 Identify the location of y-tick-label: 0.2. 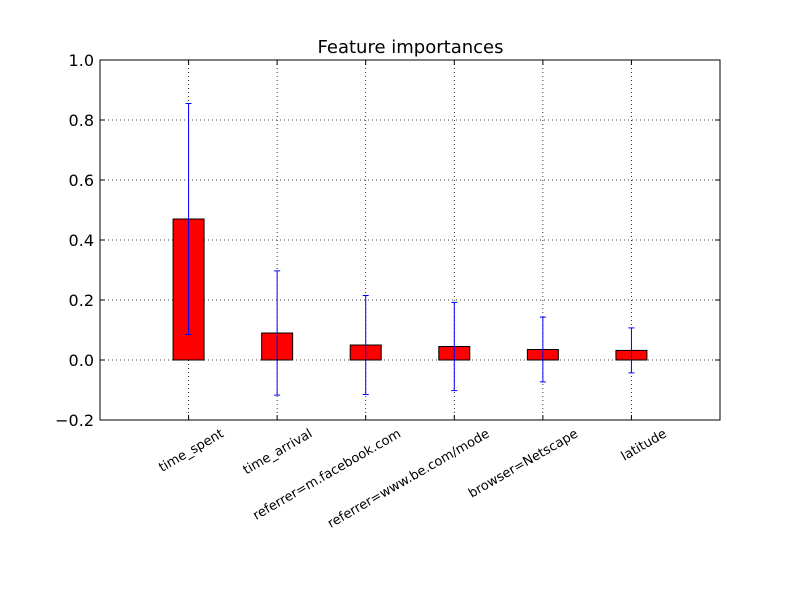
(81, 300).